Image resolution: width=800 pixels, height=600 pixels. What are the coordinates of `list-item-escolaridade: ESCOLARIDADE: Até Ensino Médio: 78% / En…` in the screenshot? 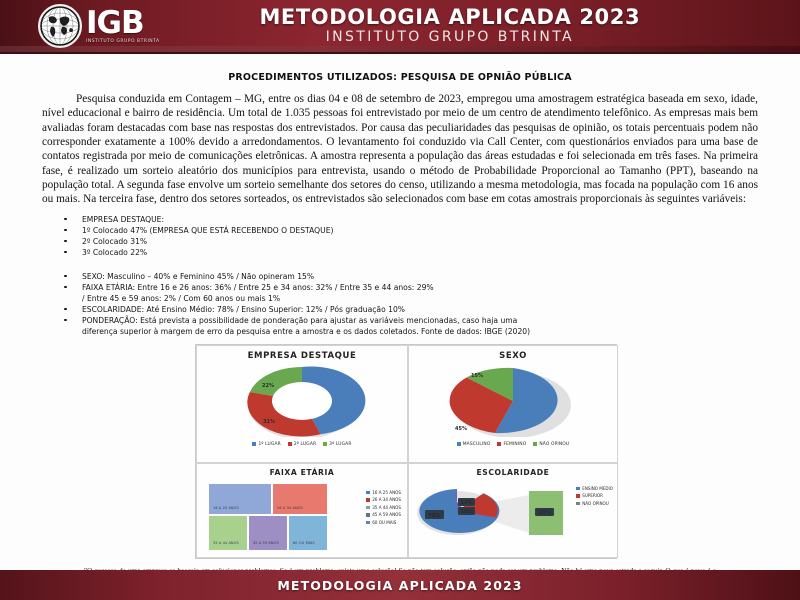 It's located at (400, 309).